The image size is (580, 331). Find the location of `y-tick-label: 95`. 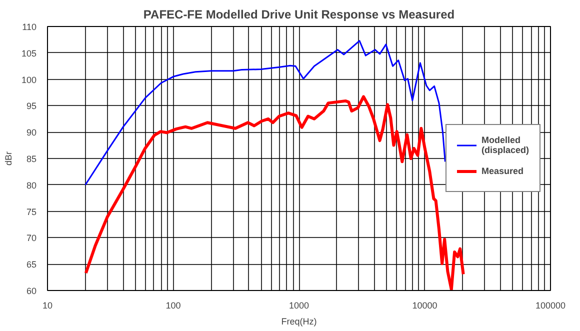

y-tick-label: 95 is located at coordinates (31, 106).